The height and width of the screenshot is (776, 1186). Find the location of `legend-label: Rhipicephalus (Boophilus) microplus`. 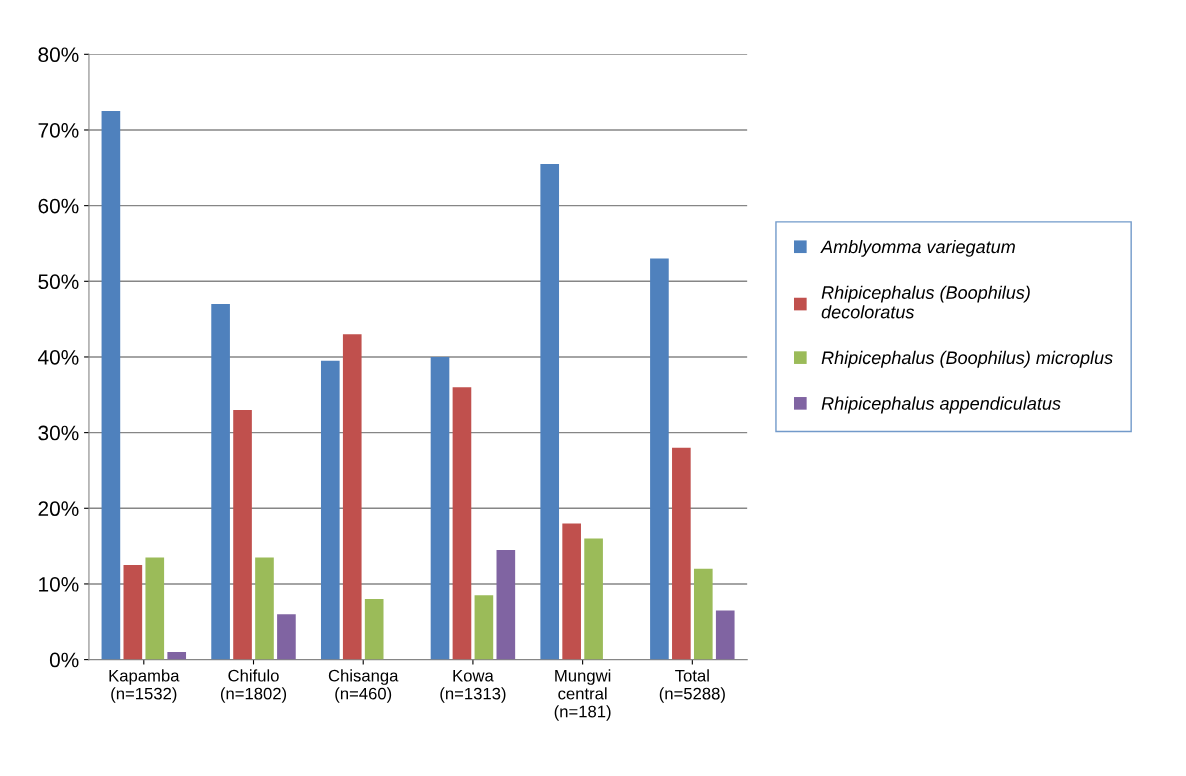

legend-label: Rhipicephalus (Boophilus) microplus is located at coordinates (967, 359).